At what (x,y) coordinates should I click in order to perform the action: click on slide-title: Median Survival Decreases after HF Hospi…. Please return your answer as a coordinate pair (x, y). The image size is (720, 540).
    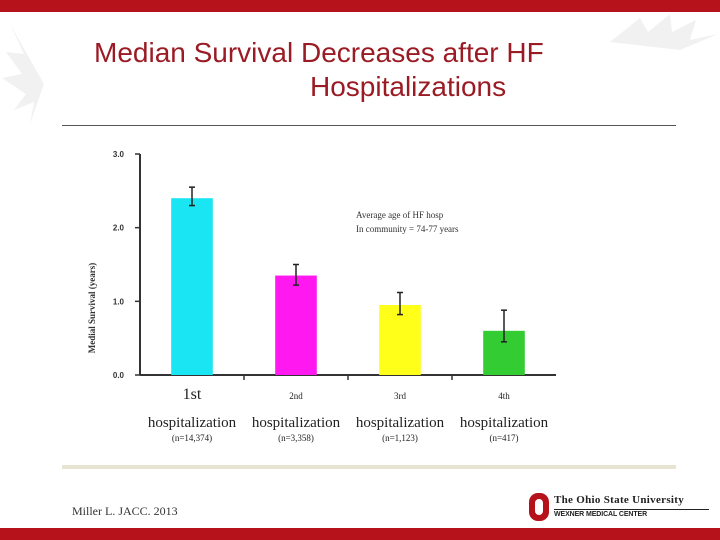
    Looking at the image, I should click on (360, 70).